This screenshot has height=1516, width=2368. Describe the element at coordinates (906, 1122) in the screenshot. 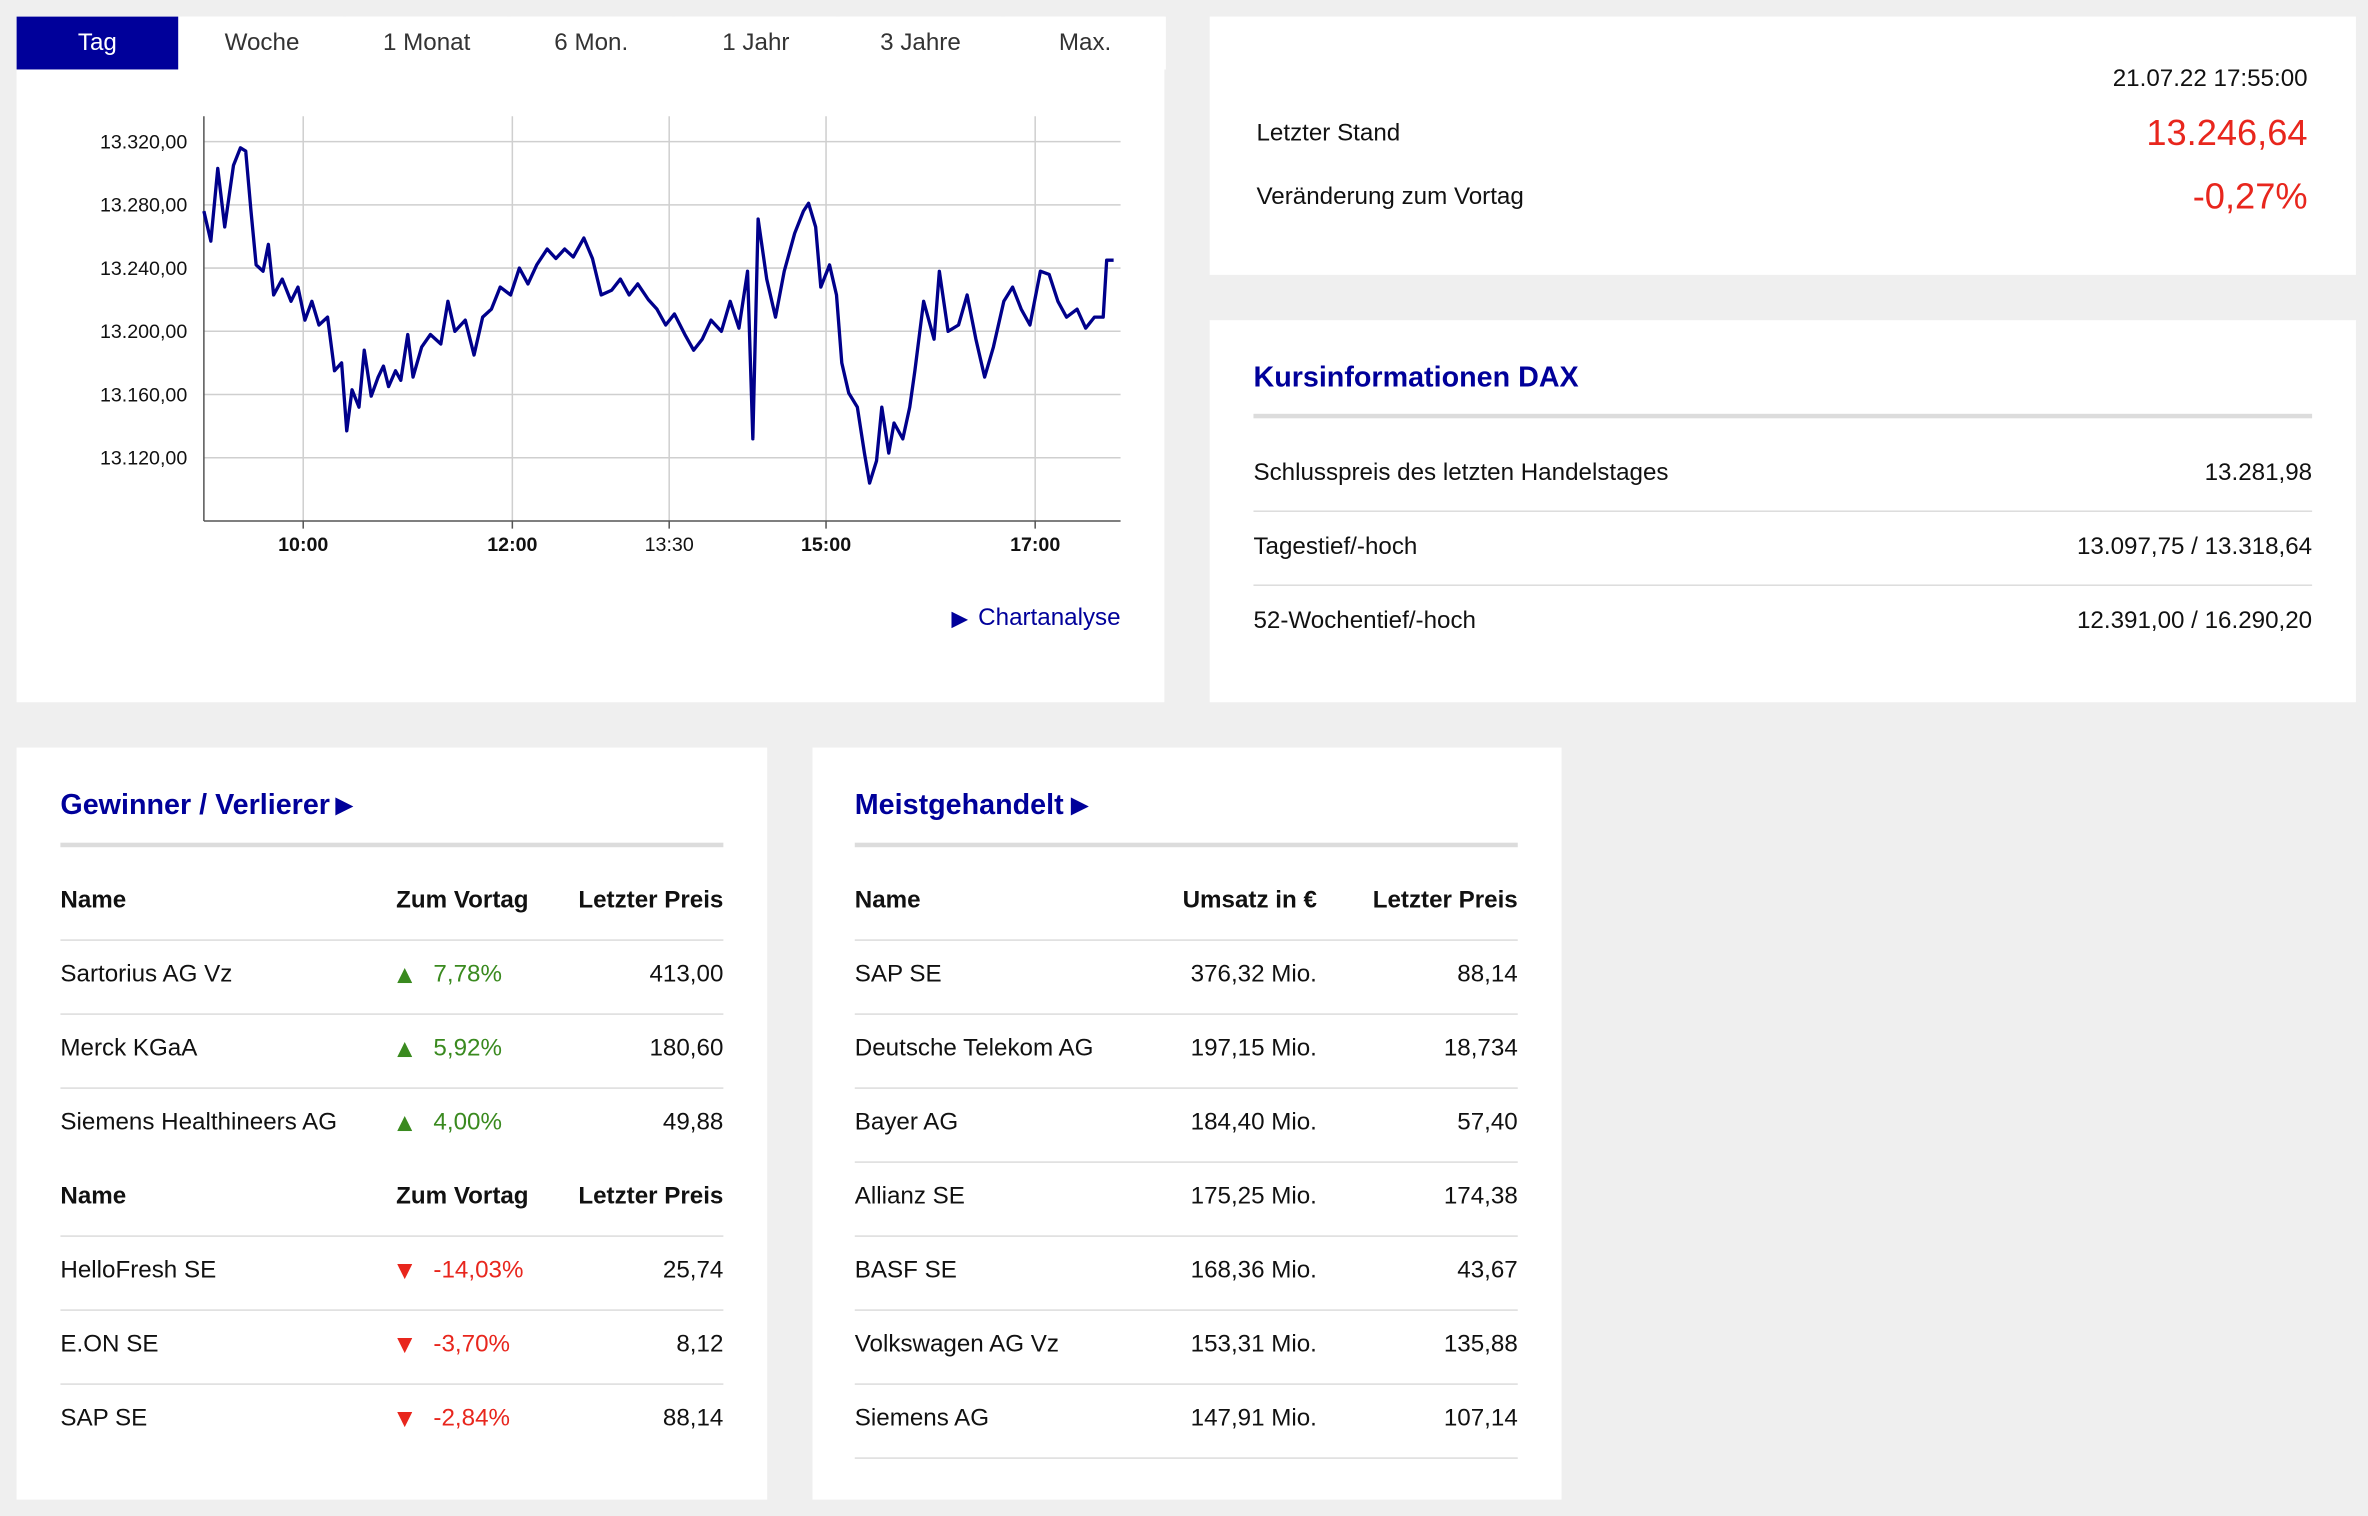

I see `stock-name: Bayer AG` at that location.